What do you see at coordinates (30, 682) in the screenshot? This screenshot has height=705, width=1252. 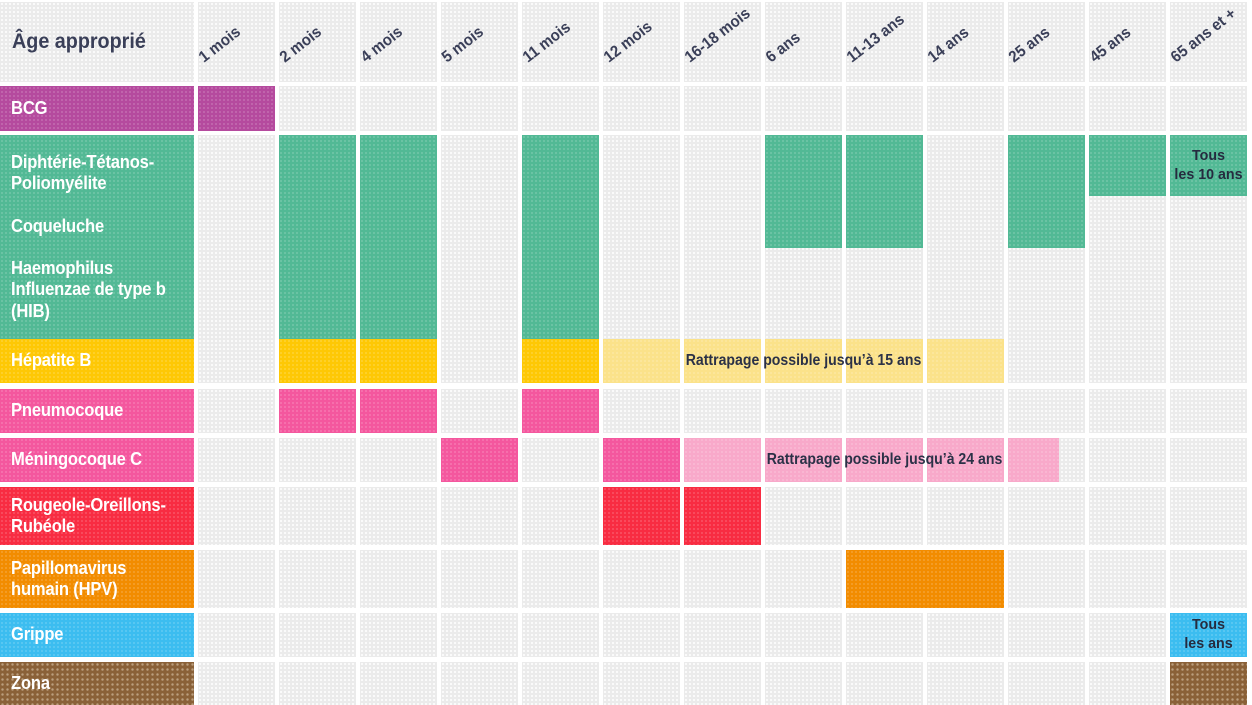 I see `row-label-text-zona: Zona` at bounding box center [30, 682].